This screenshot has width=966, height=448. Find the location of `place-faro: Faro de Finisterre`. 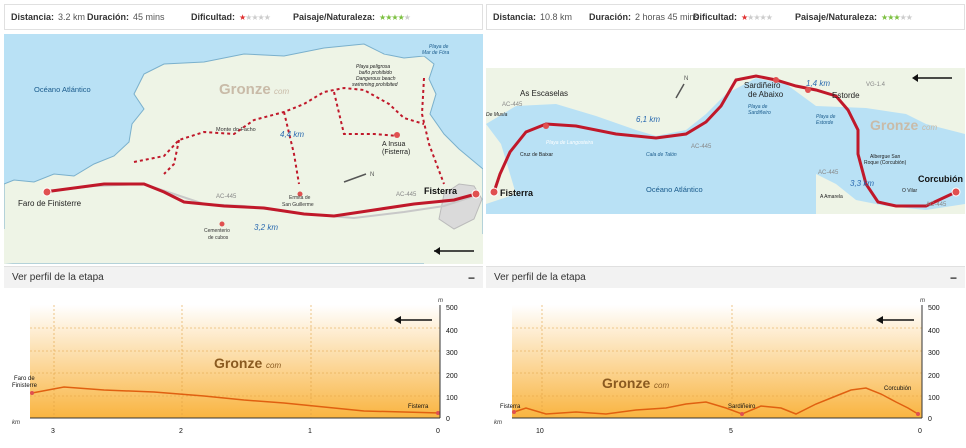

place-faro: Faro de Finisterre is located at coordinates (50, 203).